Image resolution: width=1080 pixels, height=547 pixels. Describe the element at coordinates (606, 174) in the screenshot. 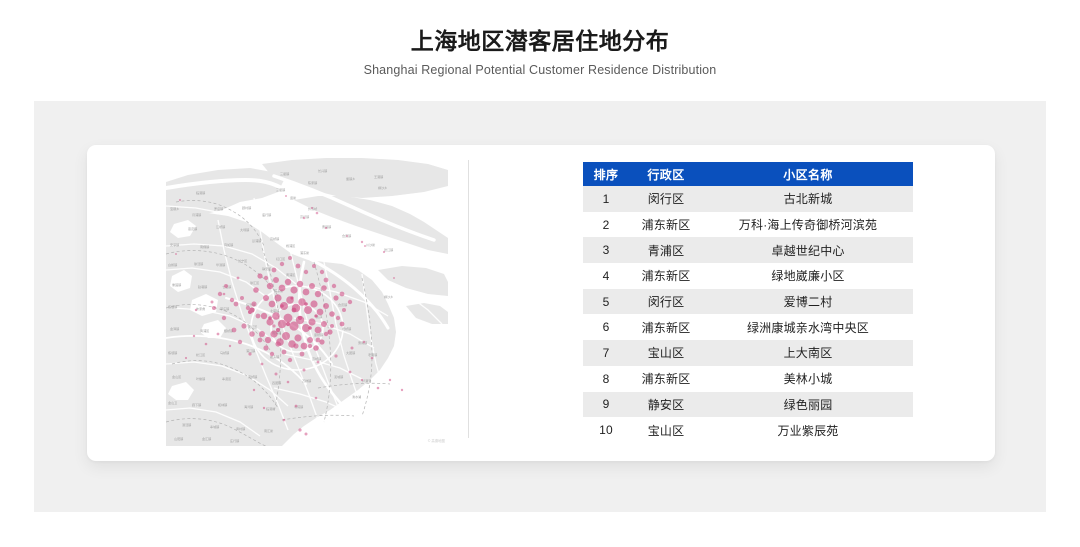

I see `column-header-rank: 排序` at that location.